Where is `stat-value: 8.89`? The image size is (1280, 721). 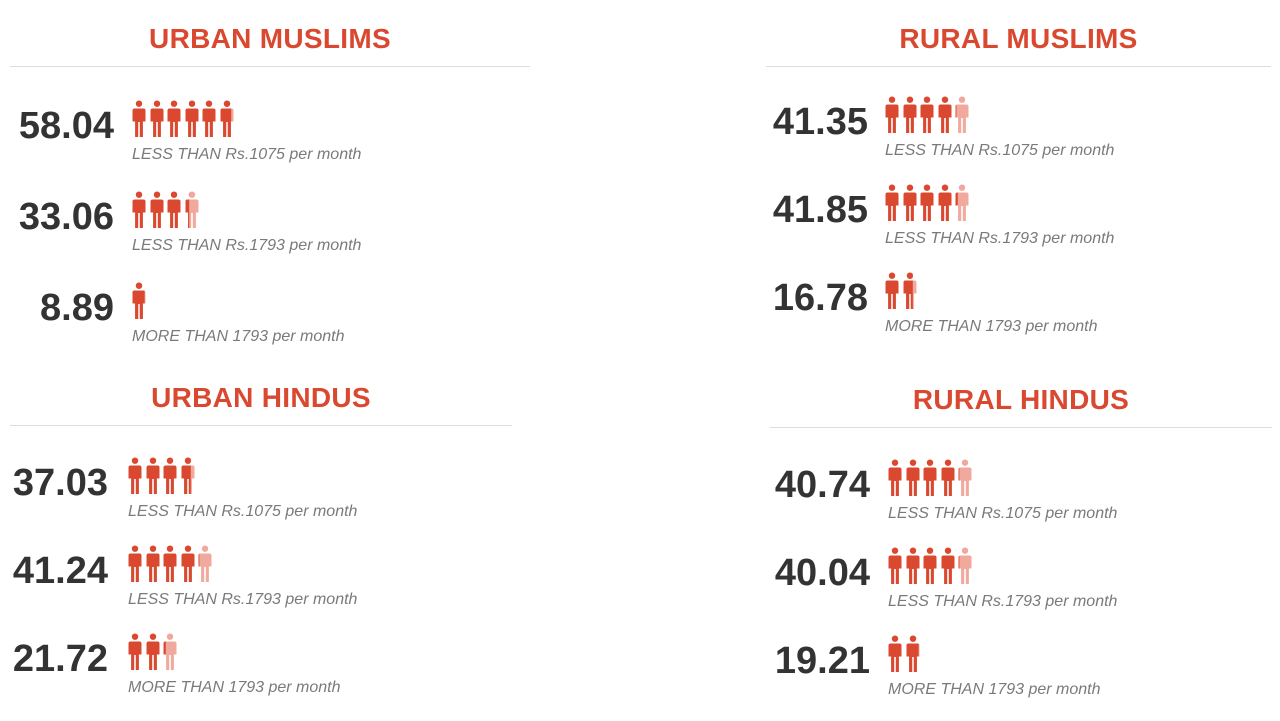
stat-value: 8.89 is located at coordinates (77, 308).